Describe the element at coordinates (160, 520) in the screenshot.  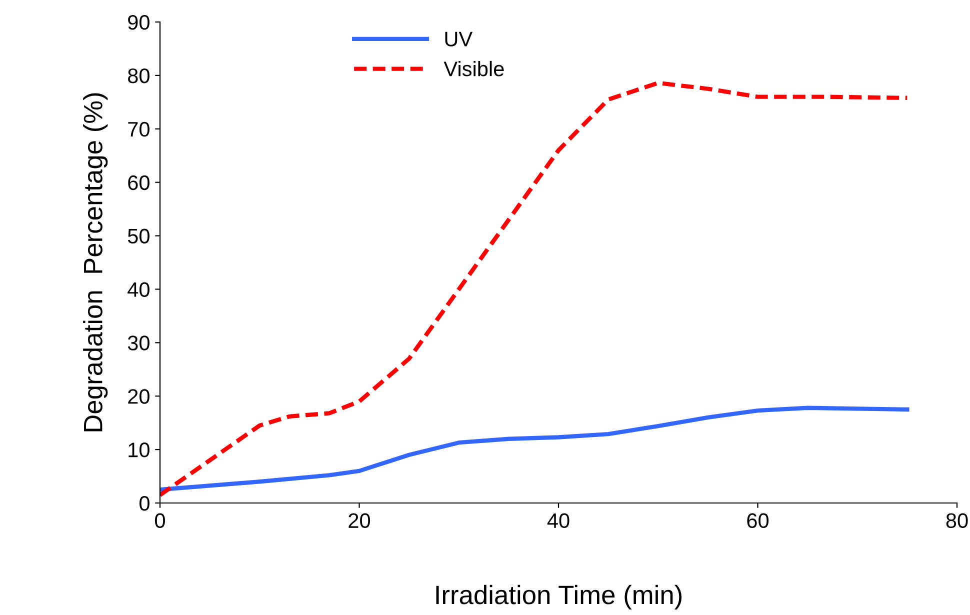
I see `x-tick-label: 0` at that location.